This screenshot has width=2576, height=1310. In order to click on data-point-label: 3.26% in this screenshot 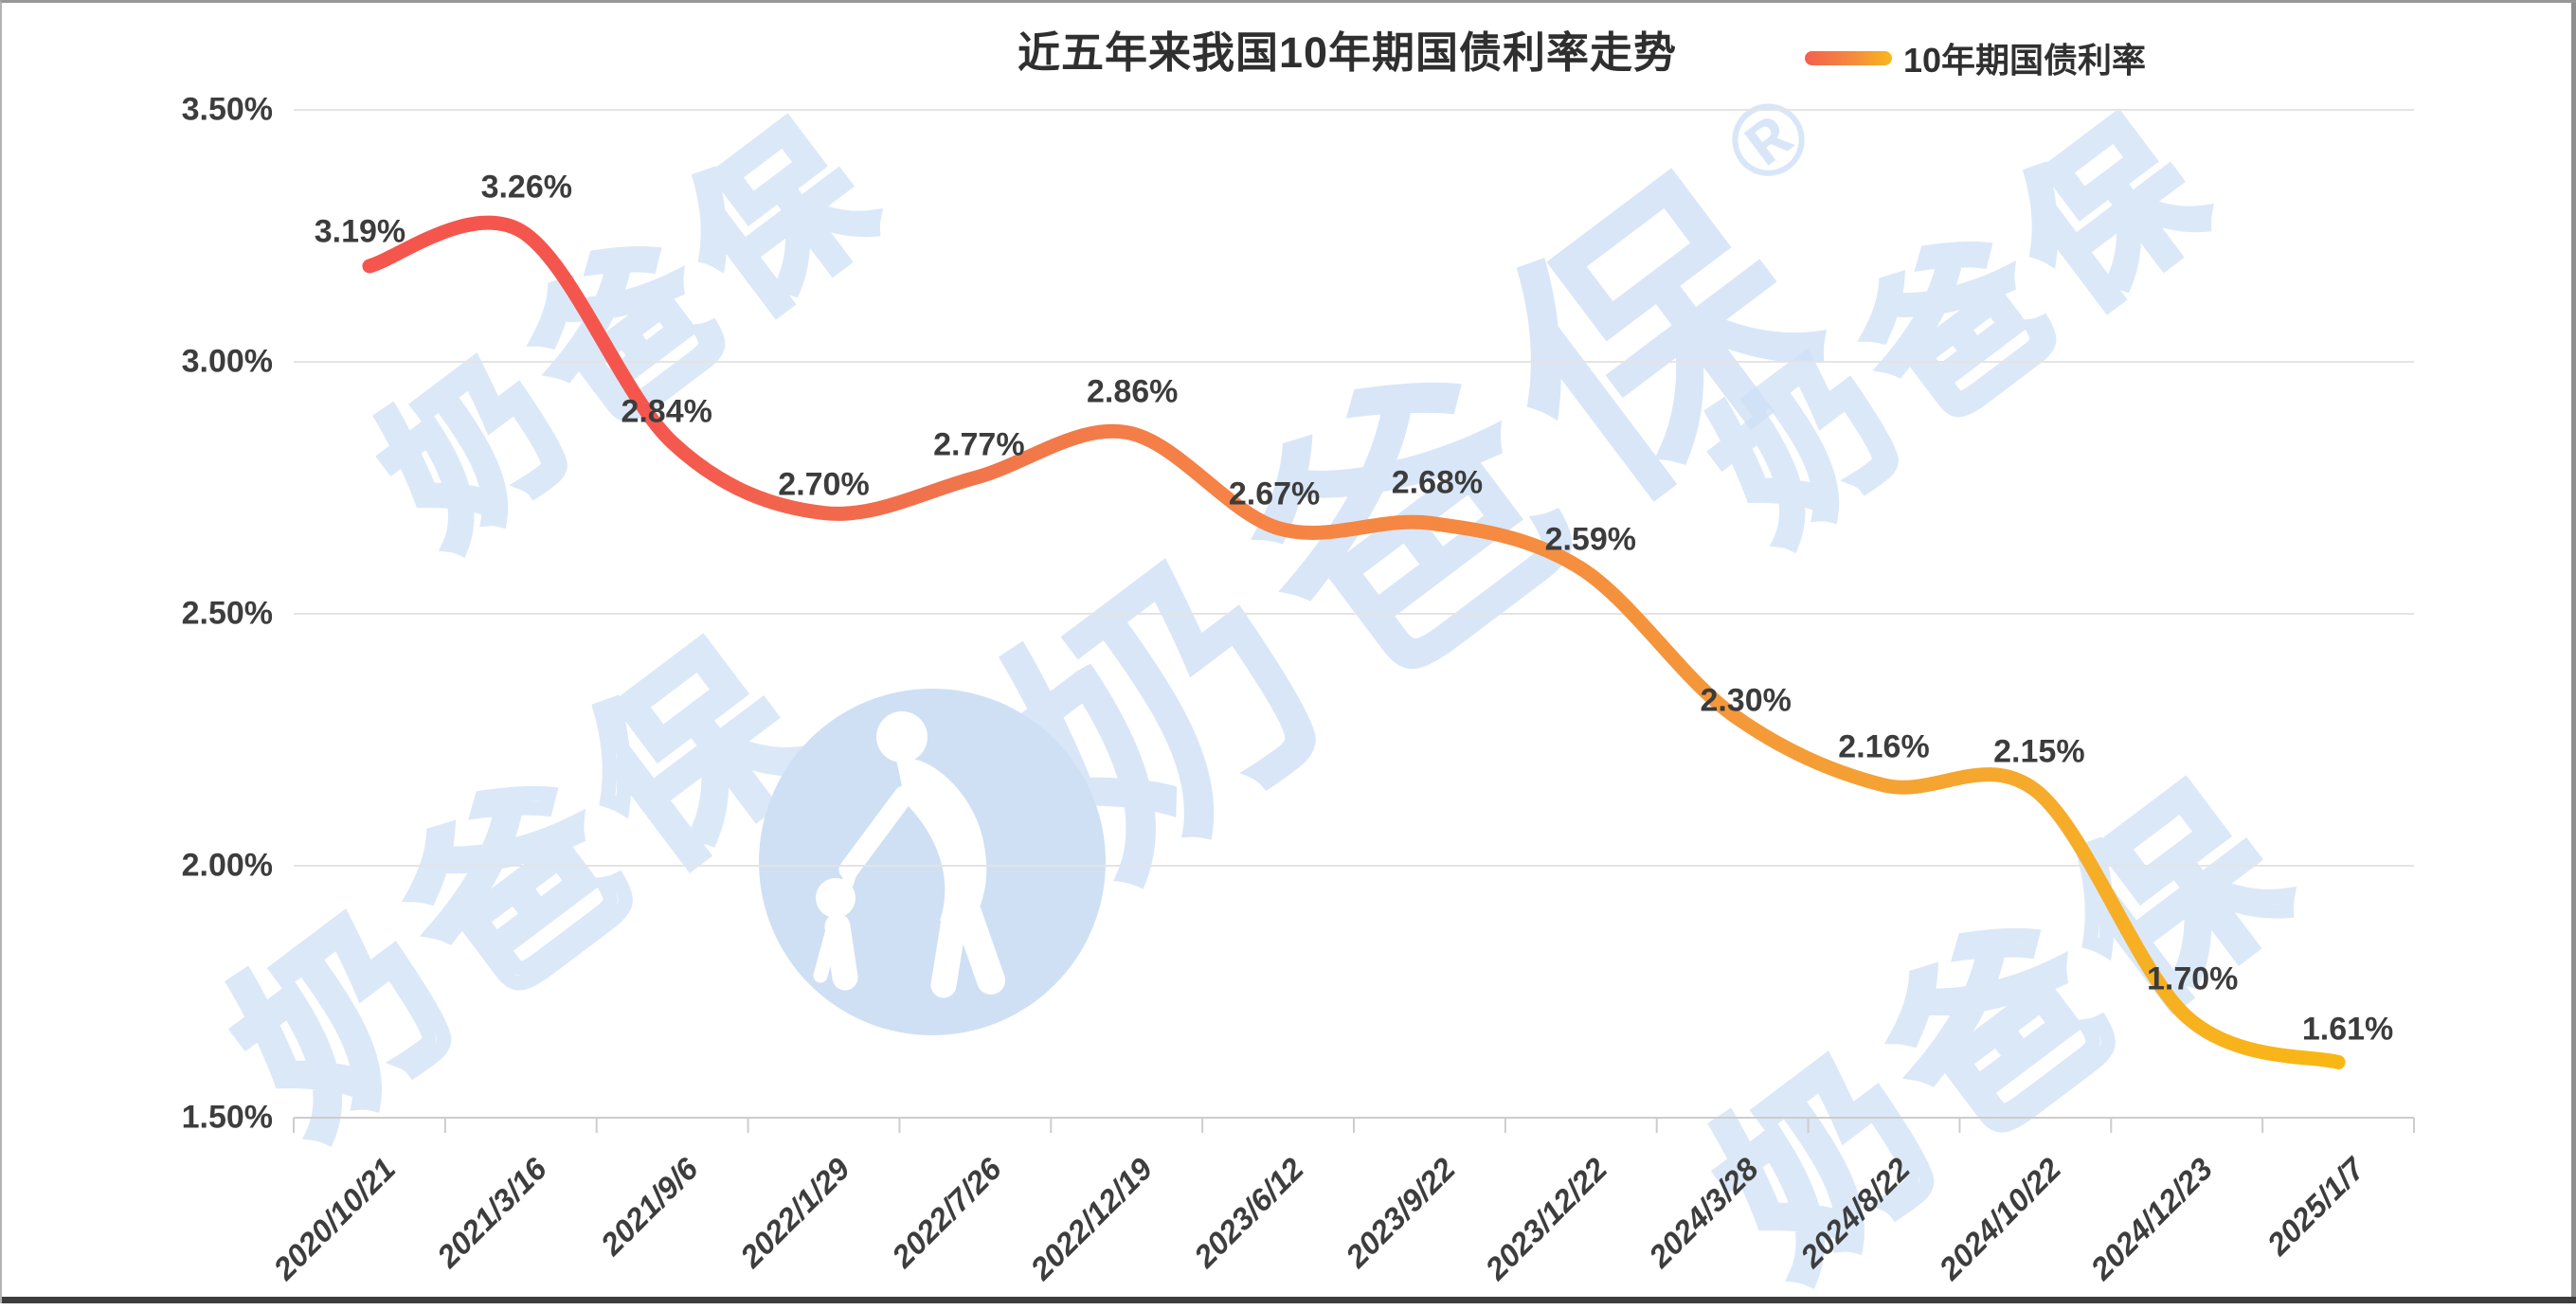, I will do `click(526, 188)`.